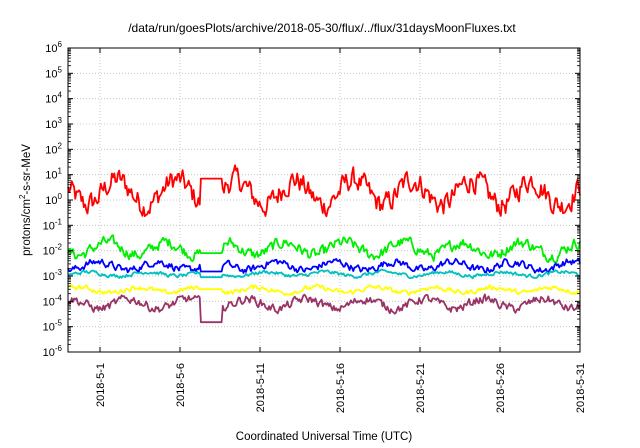  I want to click on y-tick-label: 10⁻⁵, so click(53, 326).